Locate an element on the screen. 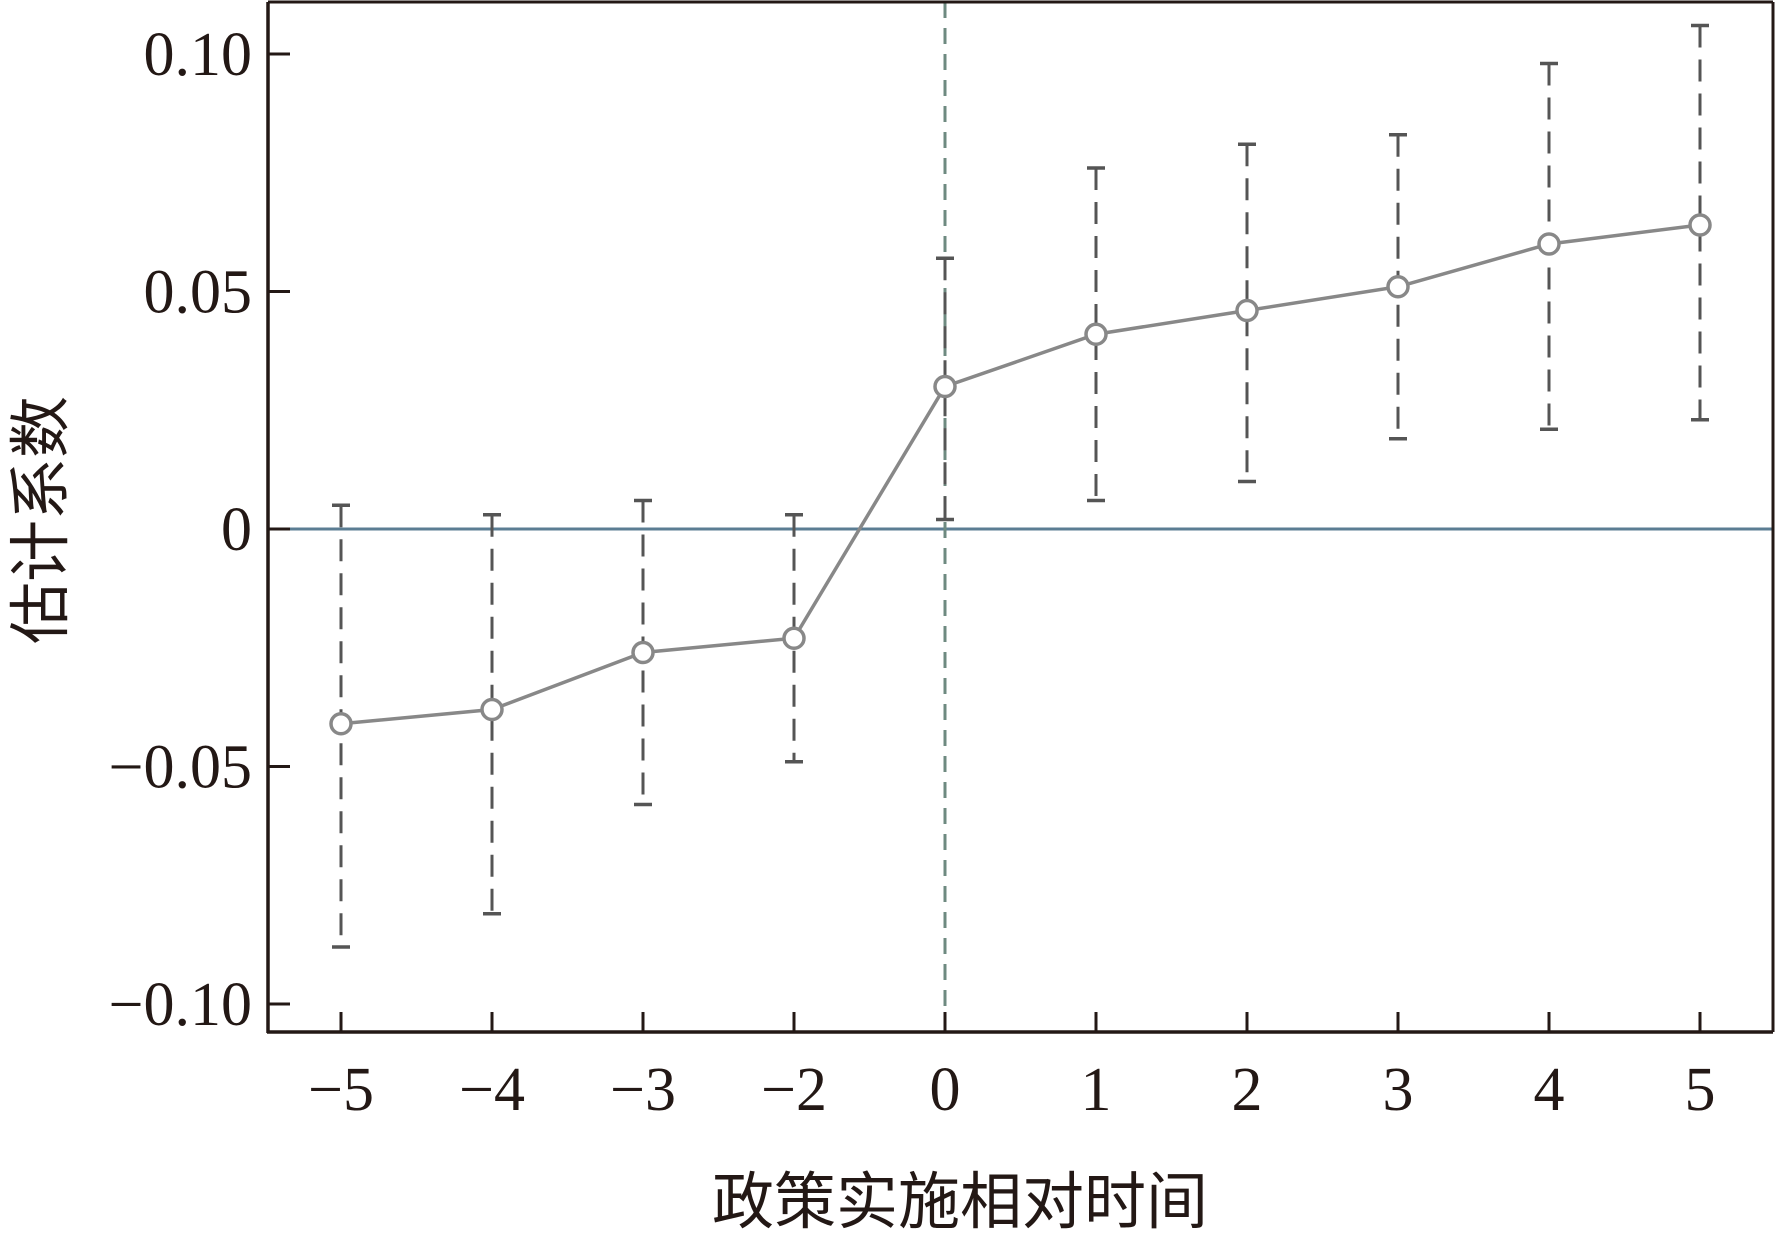  y-tick-label: −0.10 is located at coordinates (180, 1005).